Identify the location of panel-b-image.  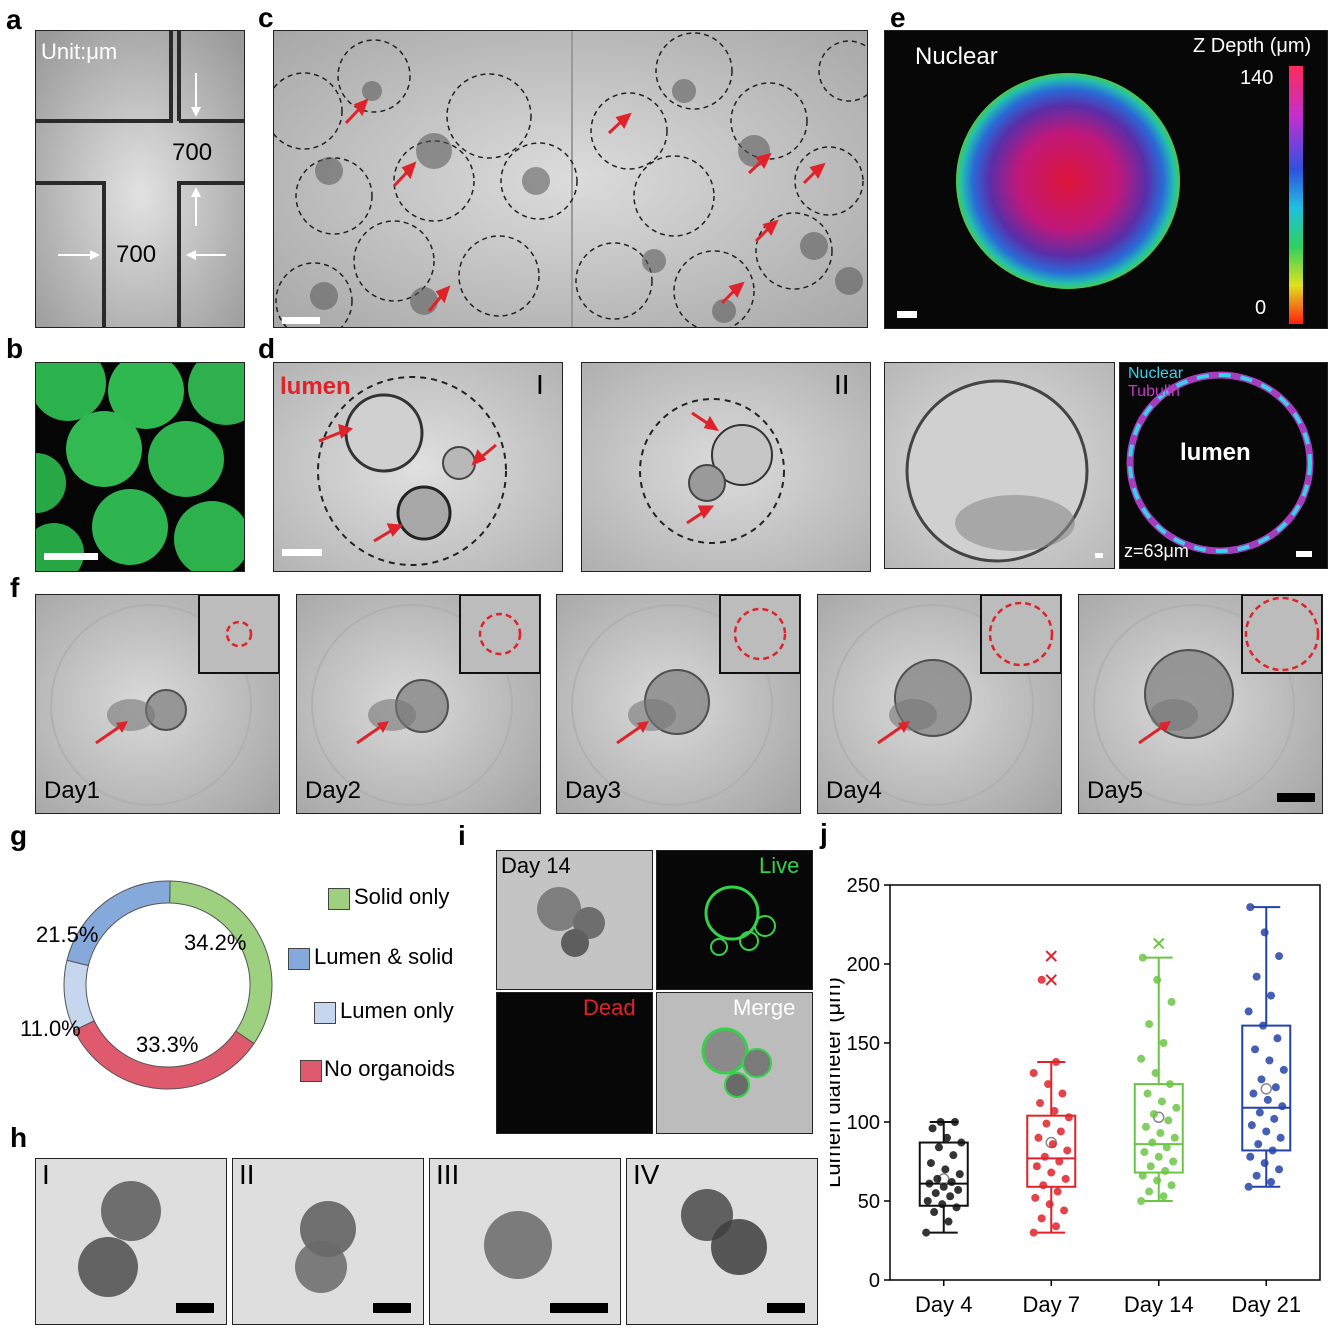
(140, 467).